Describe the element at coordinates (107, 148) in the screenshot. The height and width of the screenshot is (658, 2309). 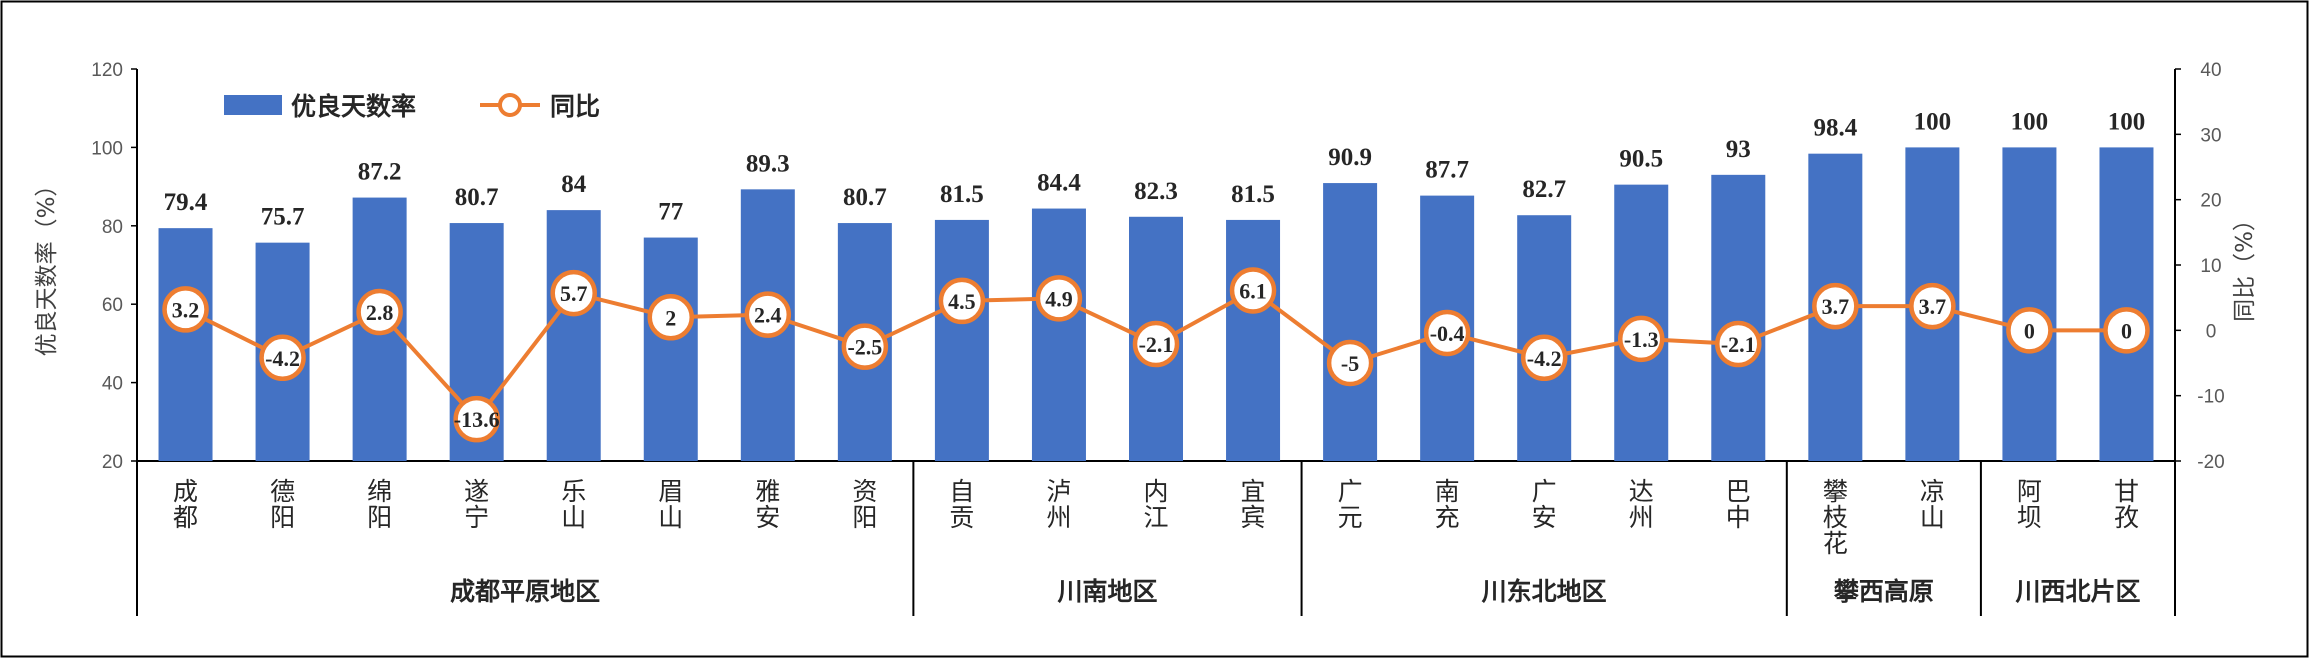
I see `left-tick-label: 100` at that location.